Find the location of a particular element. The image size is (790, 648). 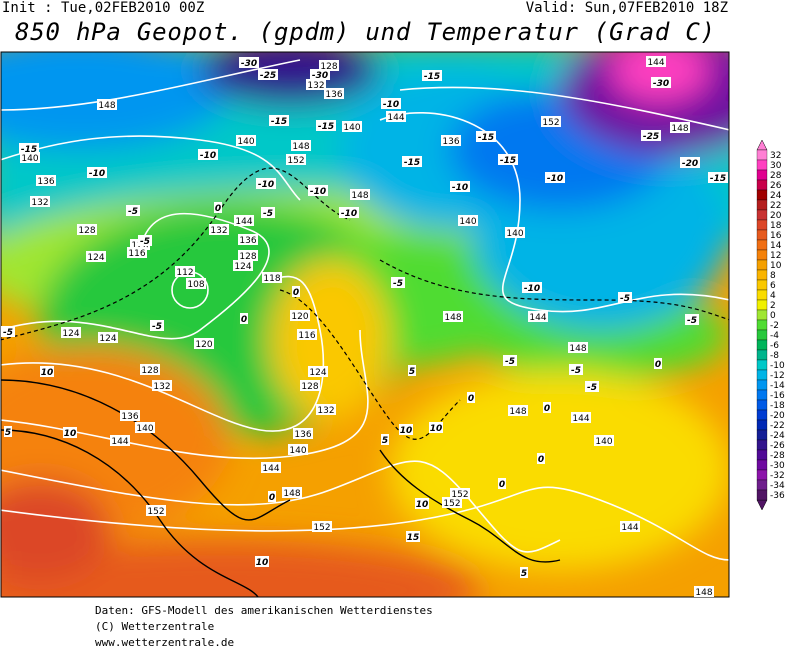

colorbar-label: 26 is located at coordinates (776, 186).